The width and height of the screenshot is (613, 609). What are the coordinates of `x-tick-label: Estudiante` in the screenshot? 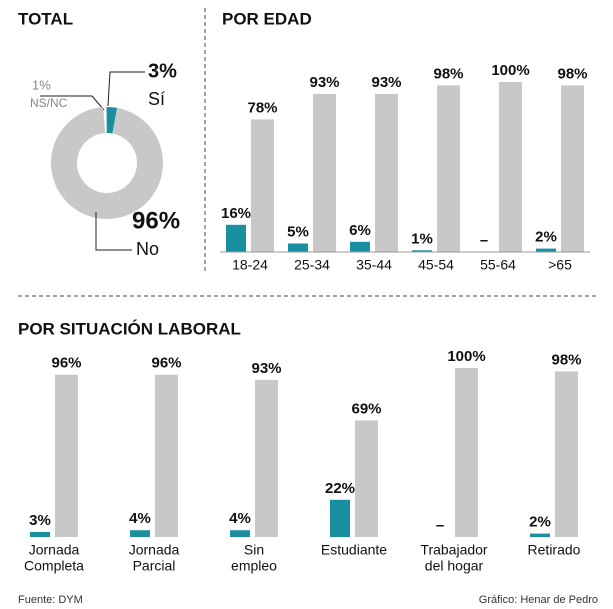 It's located at (354, 550).